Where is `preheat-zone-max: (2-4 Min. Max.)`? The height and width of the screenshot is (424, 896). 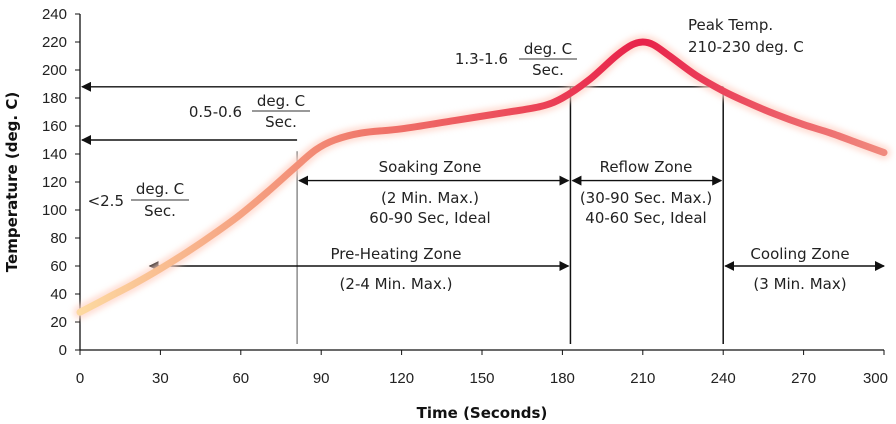 preheat-zone-max: (2-4 Min. Max.) is located at coordinates (396, 284).